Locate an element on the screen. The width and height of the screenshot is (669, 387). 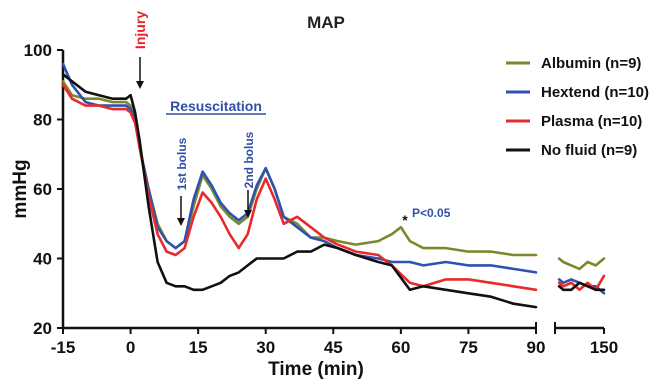
y-axis: 20 40 60 80 100 is located at coordinates (44, 189).